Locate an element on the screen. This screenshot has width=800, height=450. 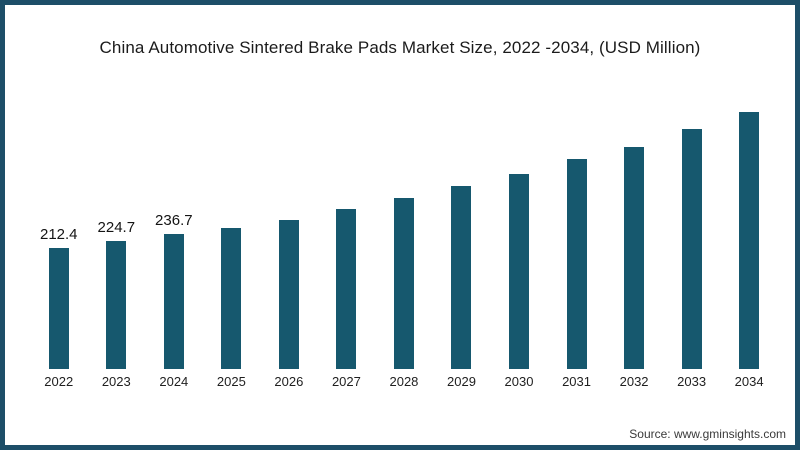
x-axis-tick-label: 2031 is located at coordinates (576, 381).